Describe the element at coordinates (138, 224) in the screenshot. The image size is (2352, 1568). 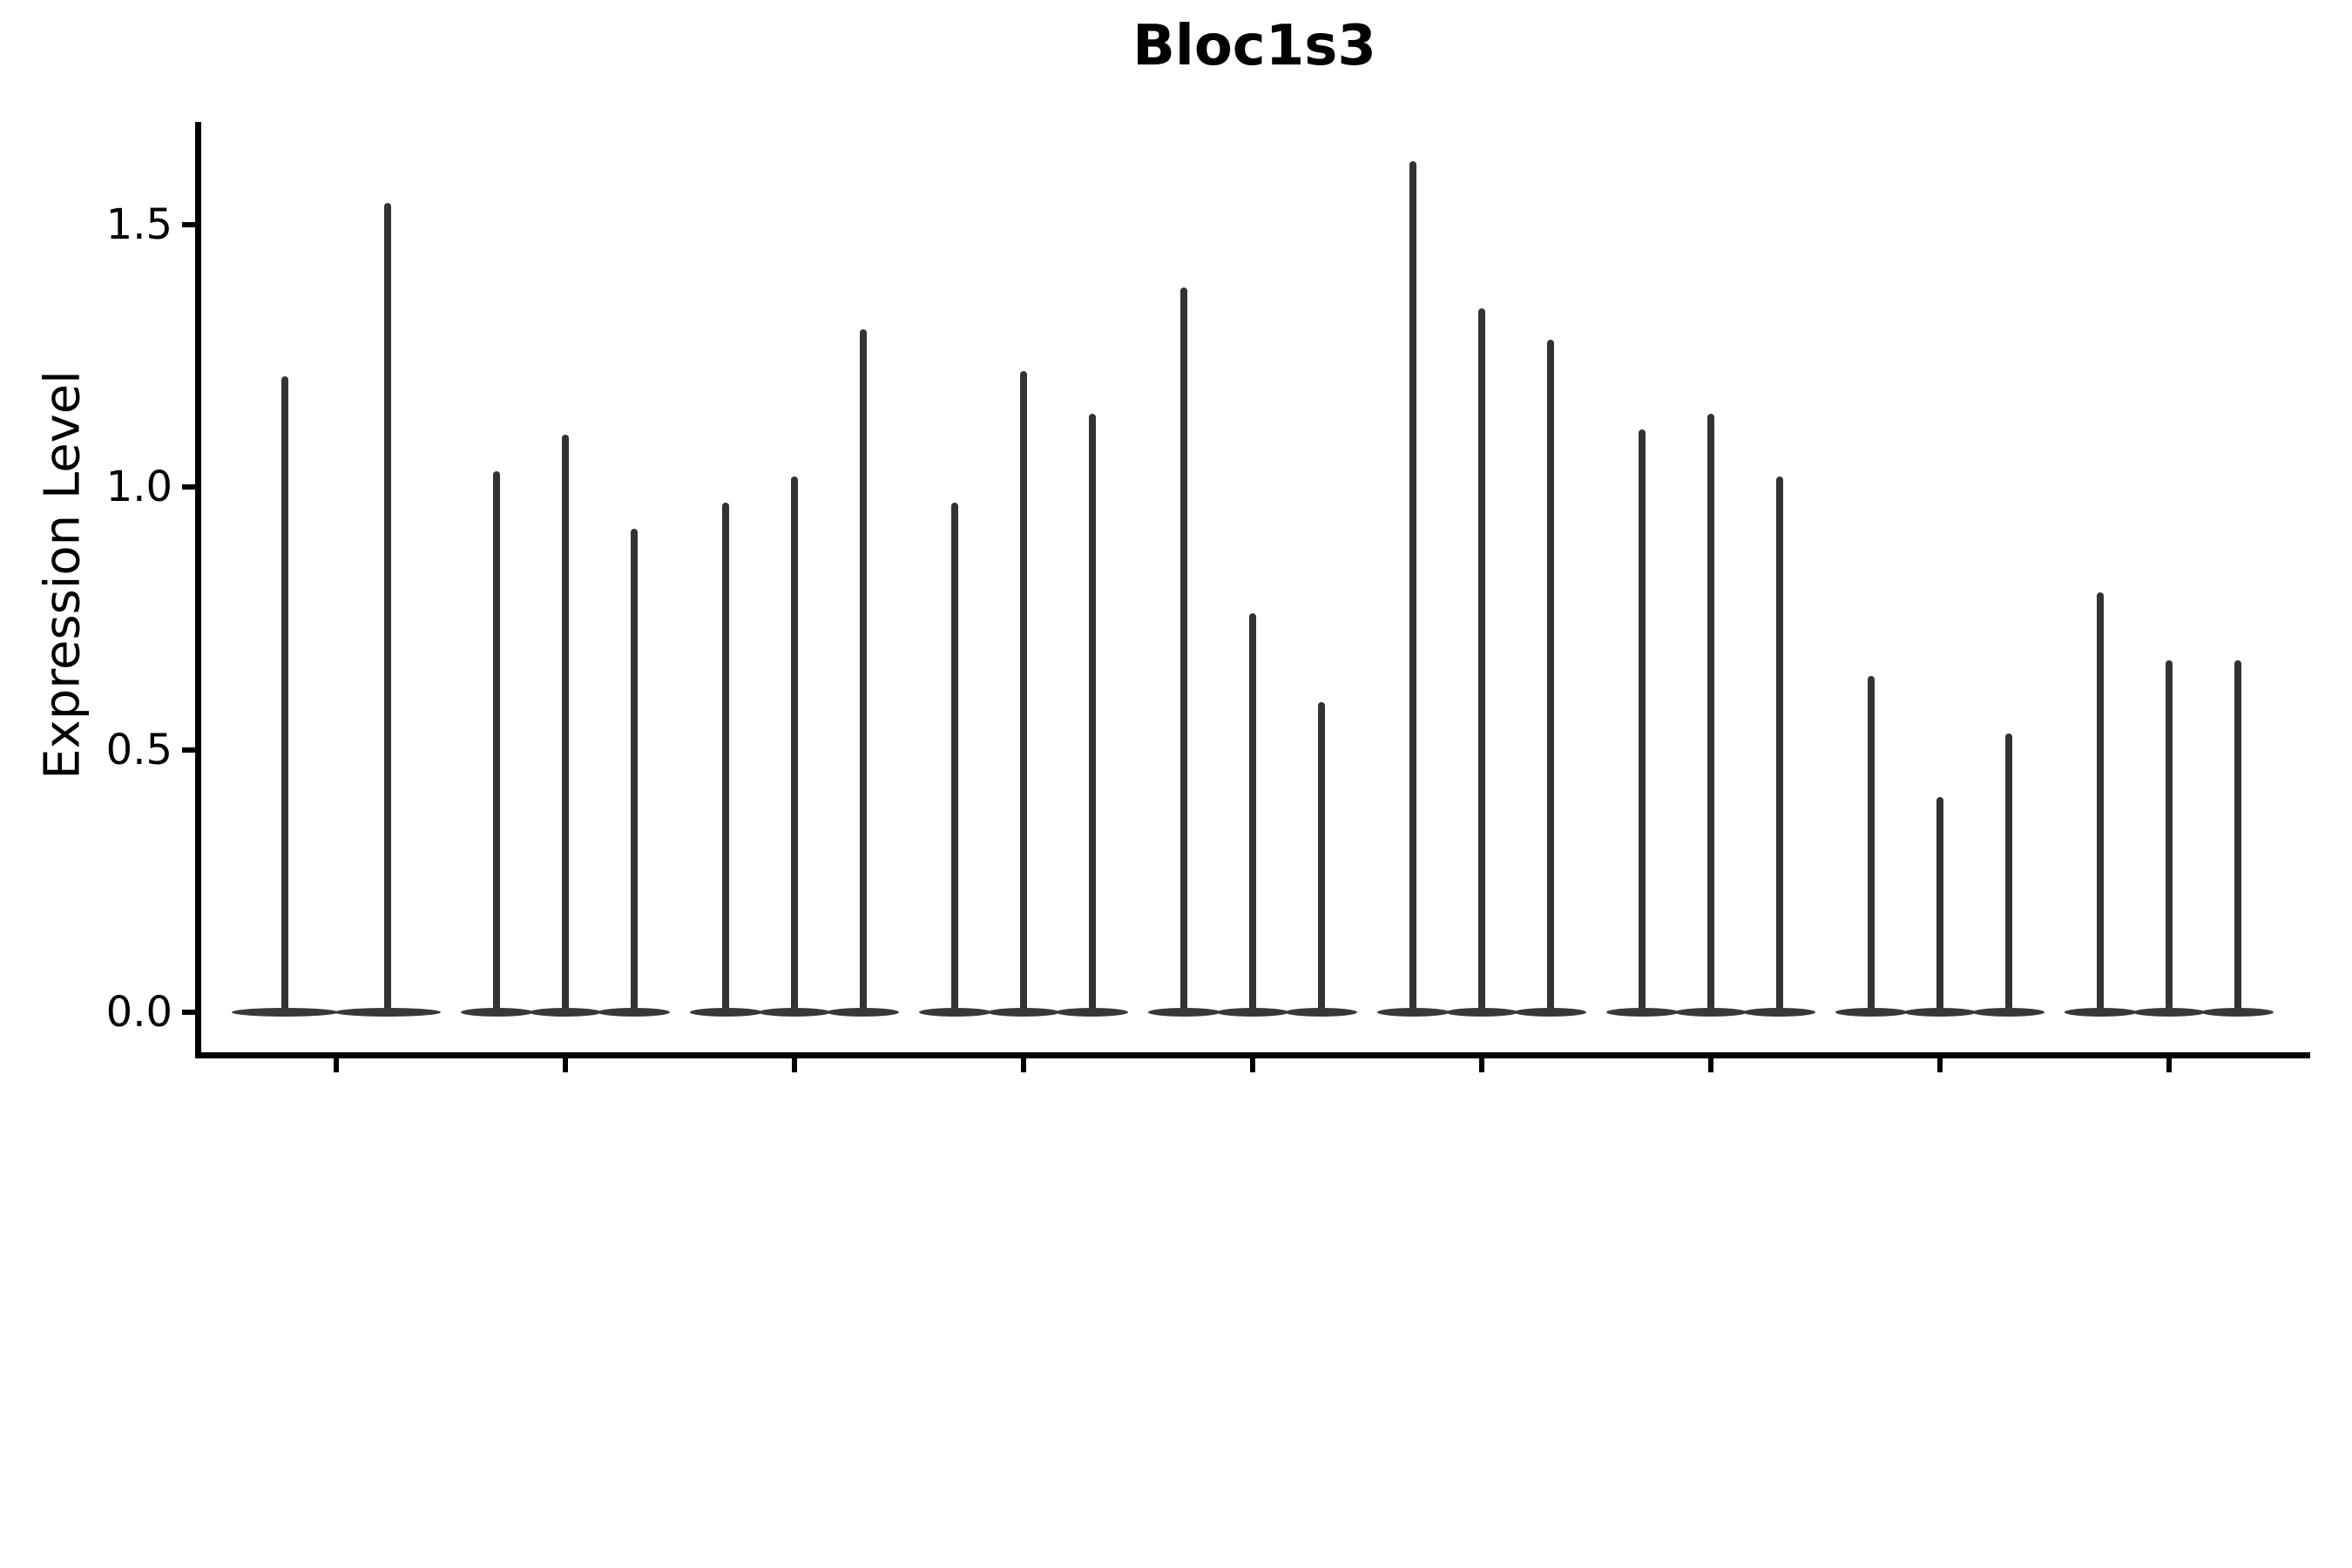
I see `y-tick-label: 1.5` at that location.